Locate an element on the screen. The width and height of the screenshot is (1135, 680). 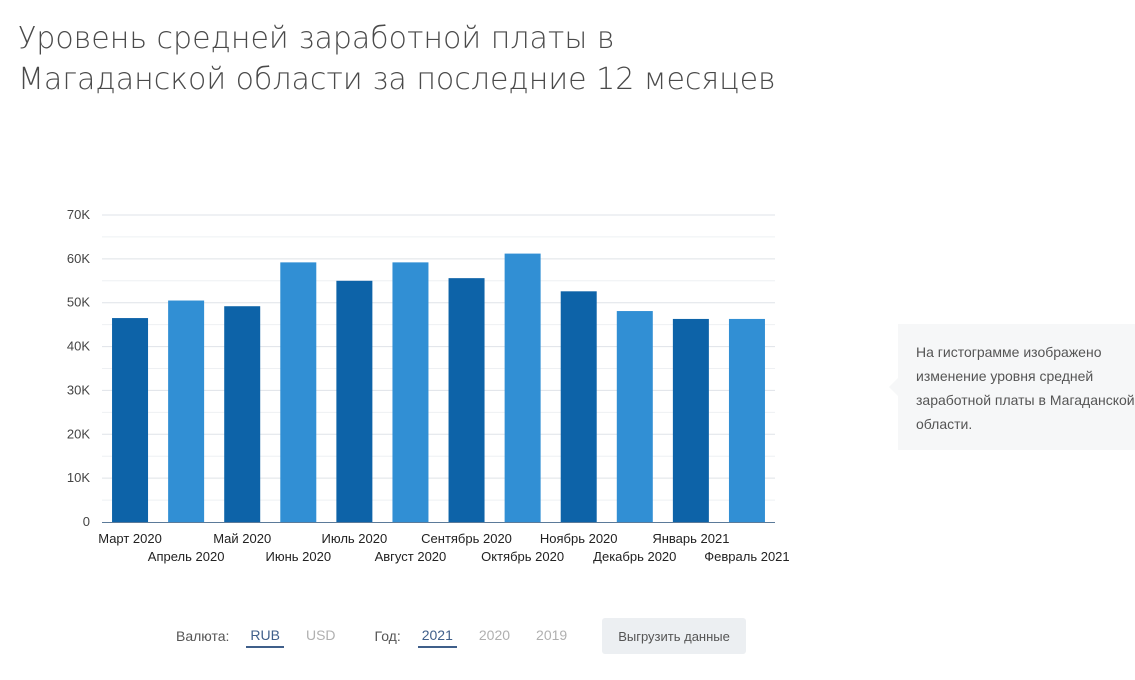
x-tick-label: Декабрь 2020 is located at coordinates (634, 556).